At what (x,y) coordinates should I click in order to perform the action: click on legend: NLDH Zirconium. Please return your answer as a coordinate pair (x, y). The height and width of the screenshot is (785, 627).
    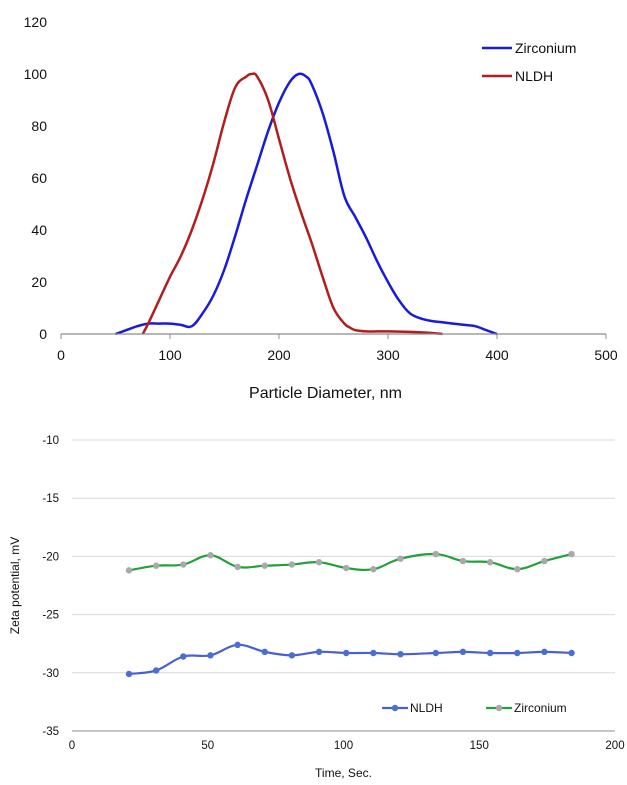
    Looking at the image, I should click on (474, 708).